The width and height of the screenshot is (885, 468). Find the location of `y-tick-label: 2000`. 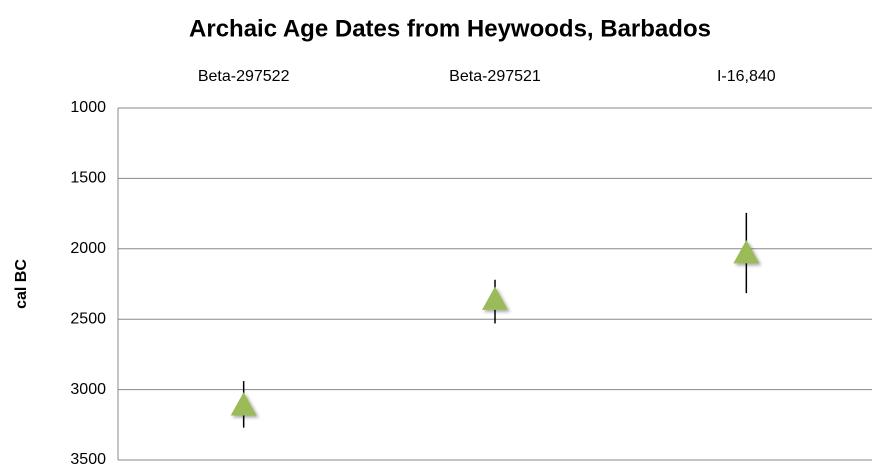

y-tick-label: 2000 is located at coordinates (88, 248).